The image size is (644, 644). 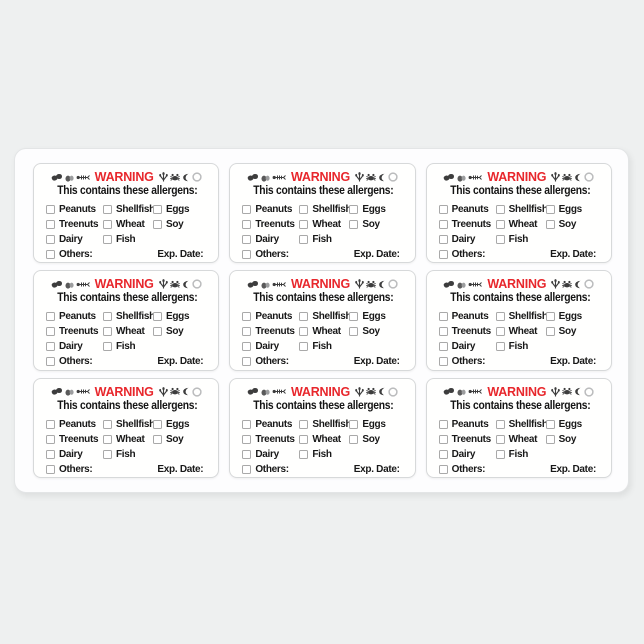 I want to click on fish-skeleton-icon, so click(x=475, y=392).